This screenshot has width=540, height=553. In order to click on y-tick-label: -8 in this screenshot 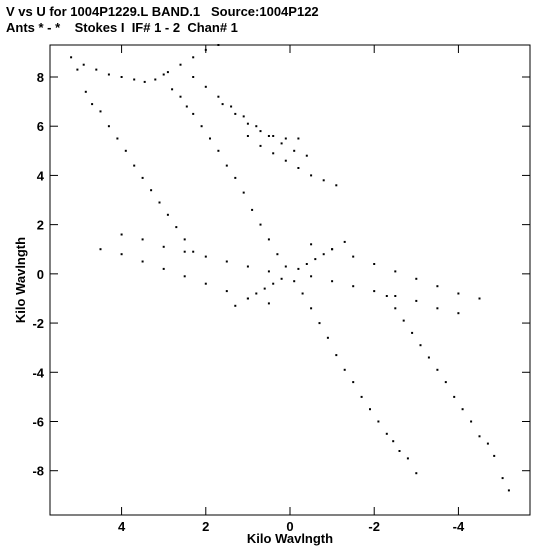, I will do `click(38, 471)`.